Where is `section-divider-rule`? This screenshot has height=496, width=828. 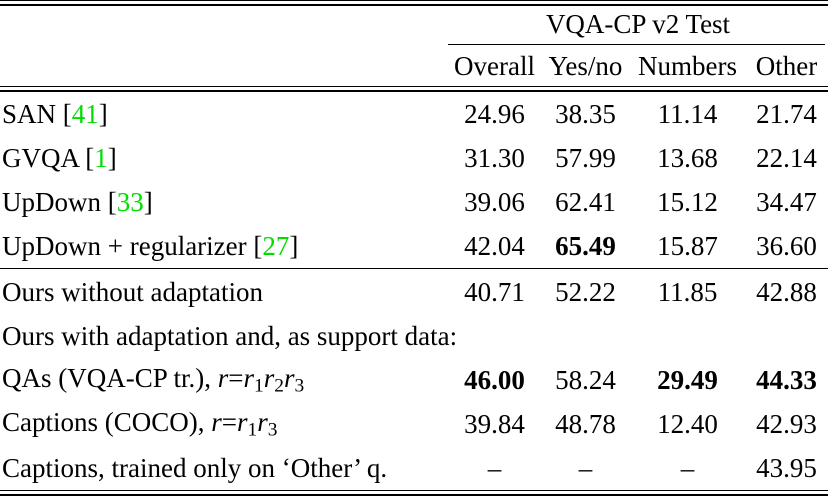
section-divider-rule is located at coordinates (414, 269).